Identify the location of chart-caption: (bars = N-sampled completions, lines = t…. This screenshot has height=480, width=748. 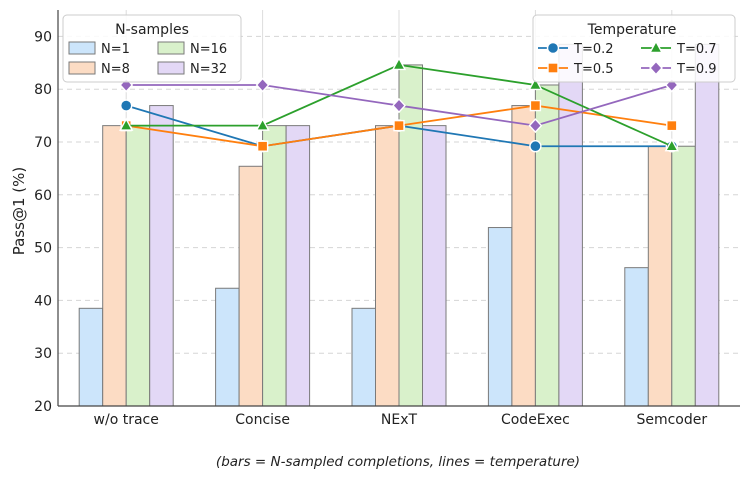
(398, 462).